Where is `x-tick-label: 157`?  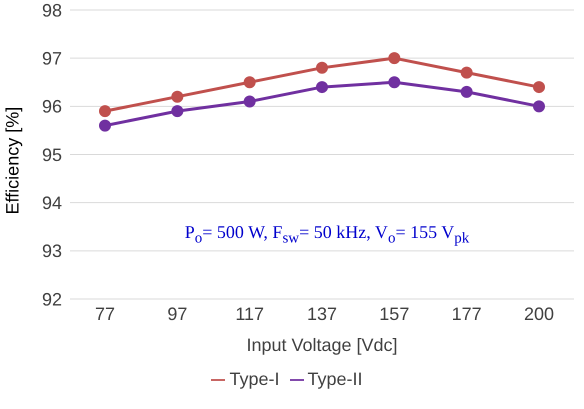 x-tick-label: 157 is located at coordinates (394, 314).